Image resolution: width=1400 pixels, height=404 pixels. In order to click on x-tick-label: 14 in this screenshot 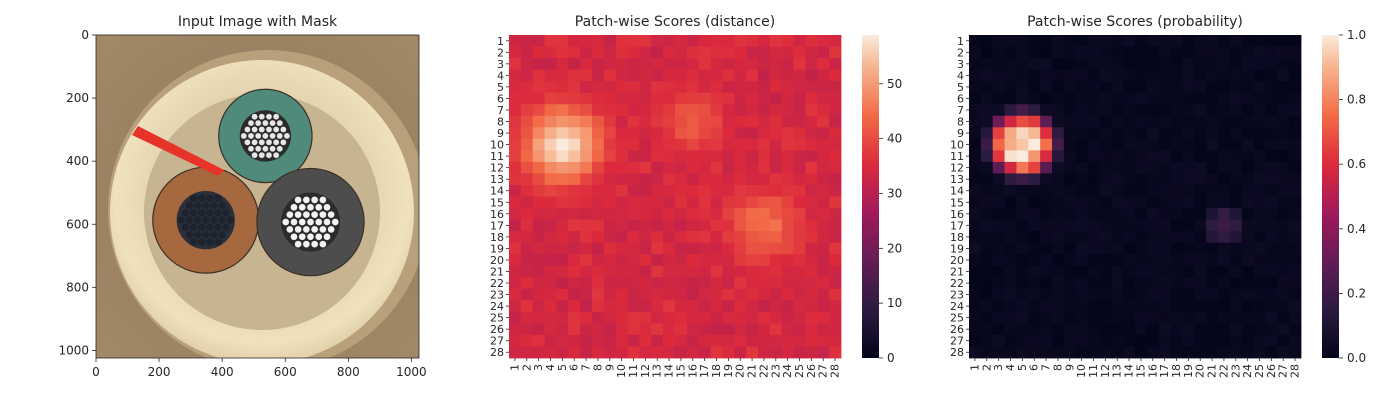, I will do `click(1129, 371)`.